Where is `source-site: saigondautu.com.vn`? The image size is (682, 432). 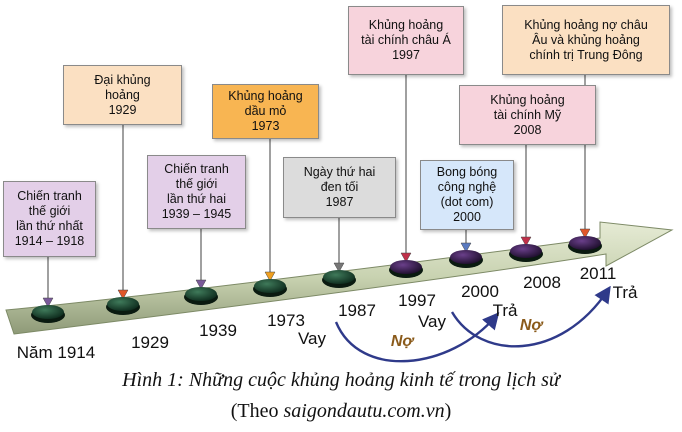
source-site: saigondautu.com.vn is located at coordinates (364, 411).